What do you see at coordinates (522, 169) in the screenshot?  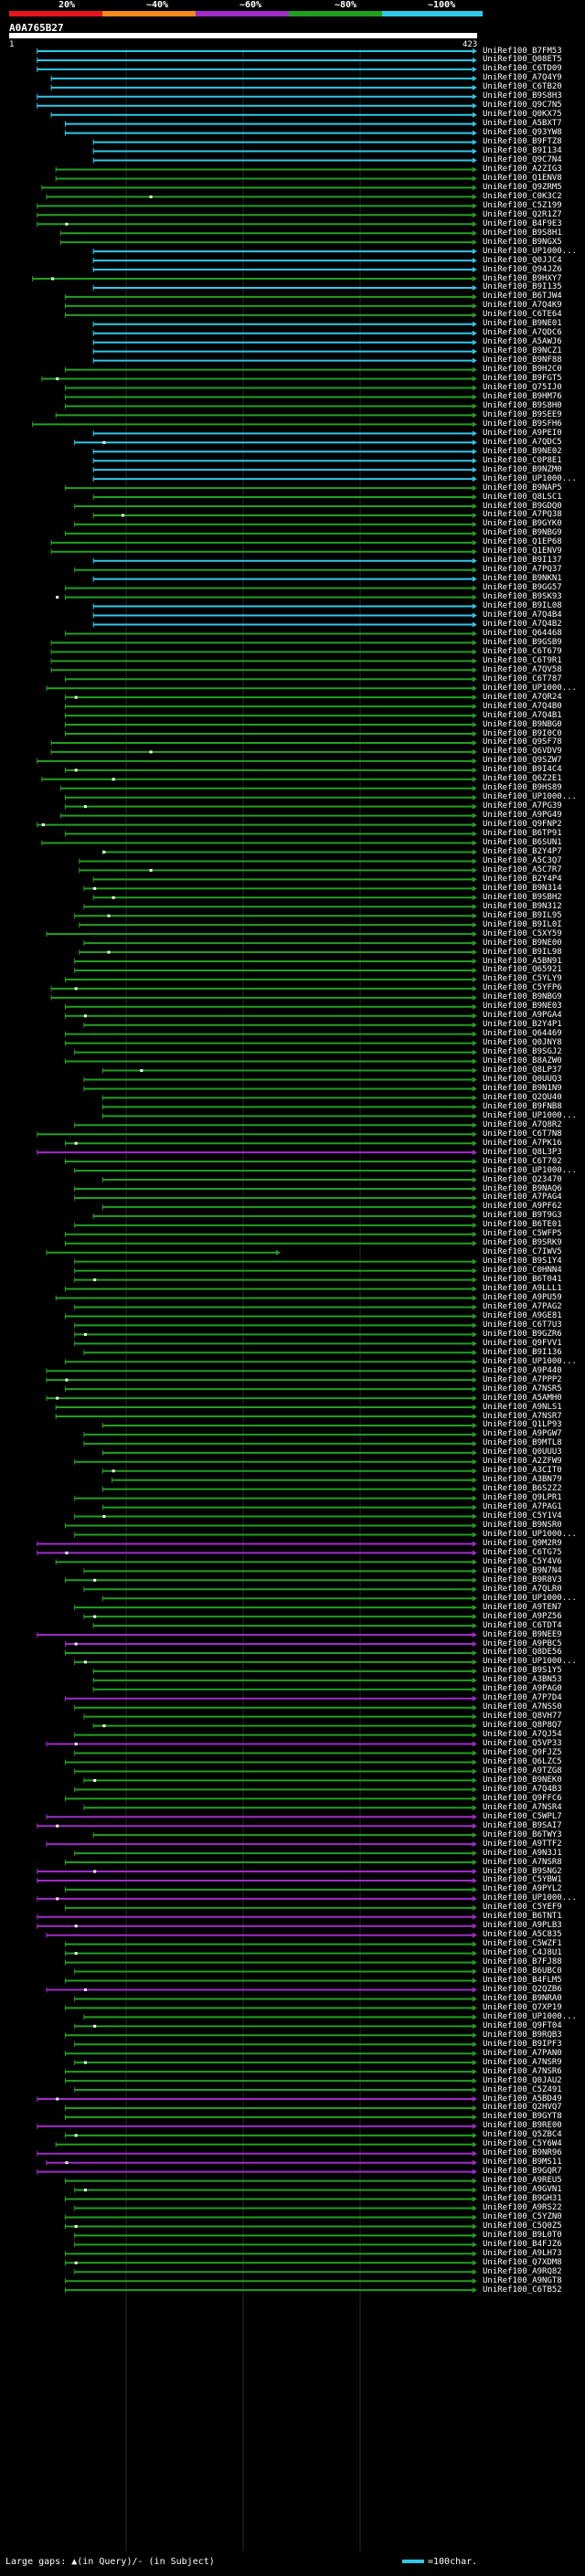 I see `hit-label: UniRef100_A2ZIG3` at bounding box center [522, 169].